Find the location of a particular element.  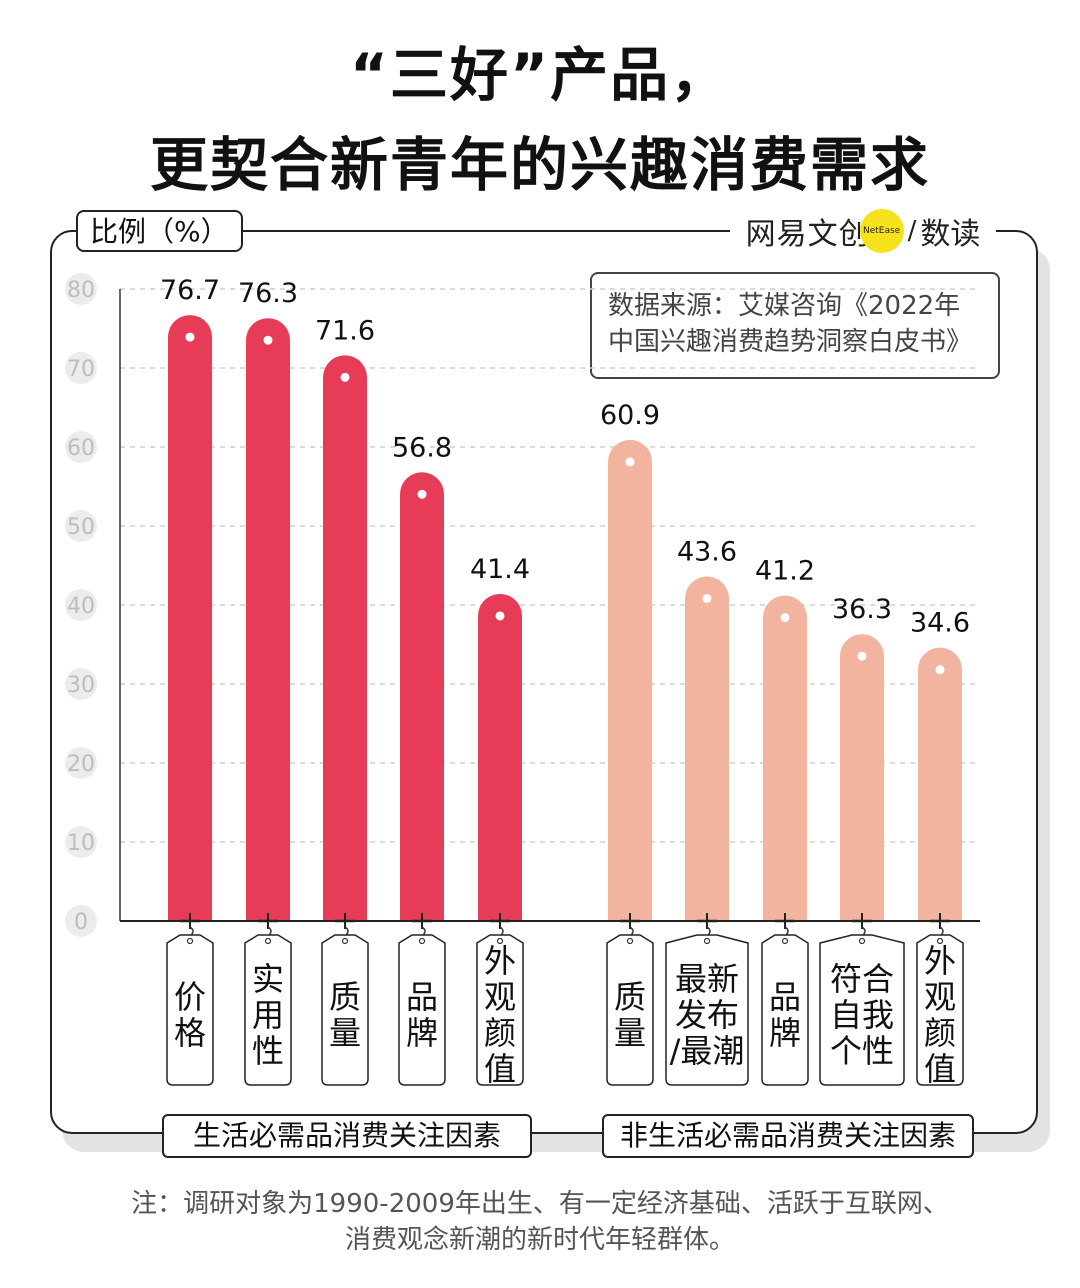

category-label: 价 is located at coordinates (190, 997).